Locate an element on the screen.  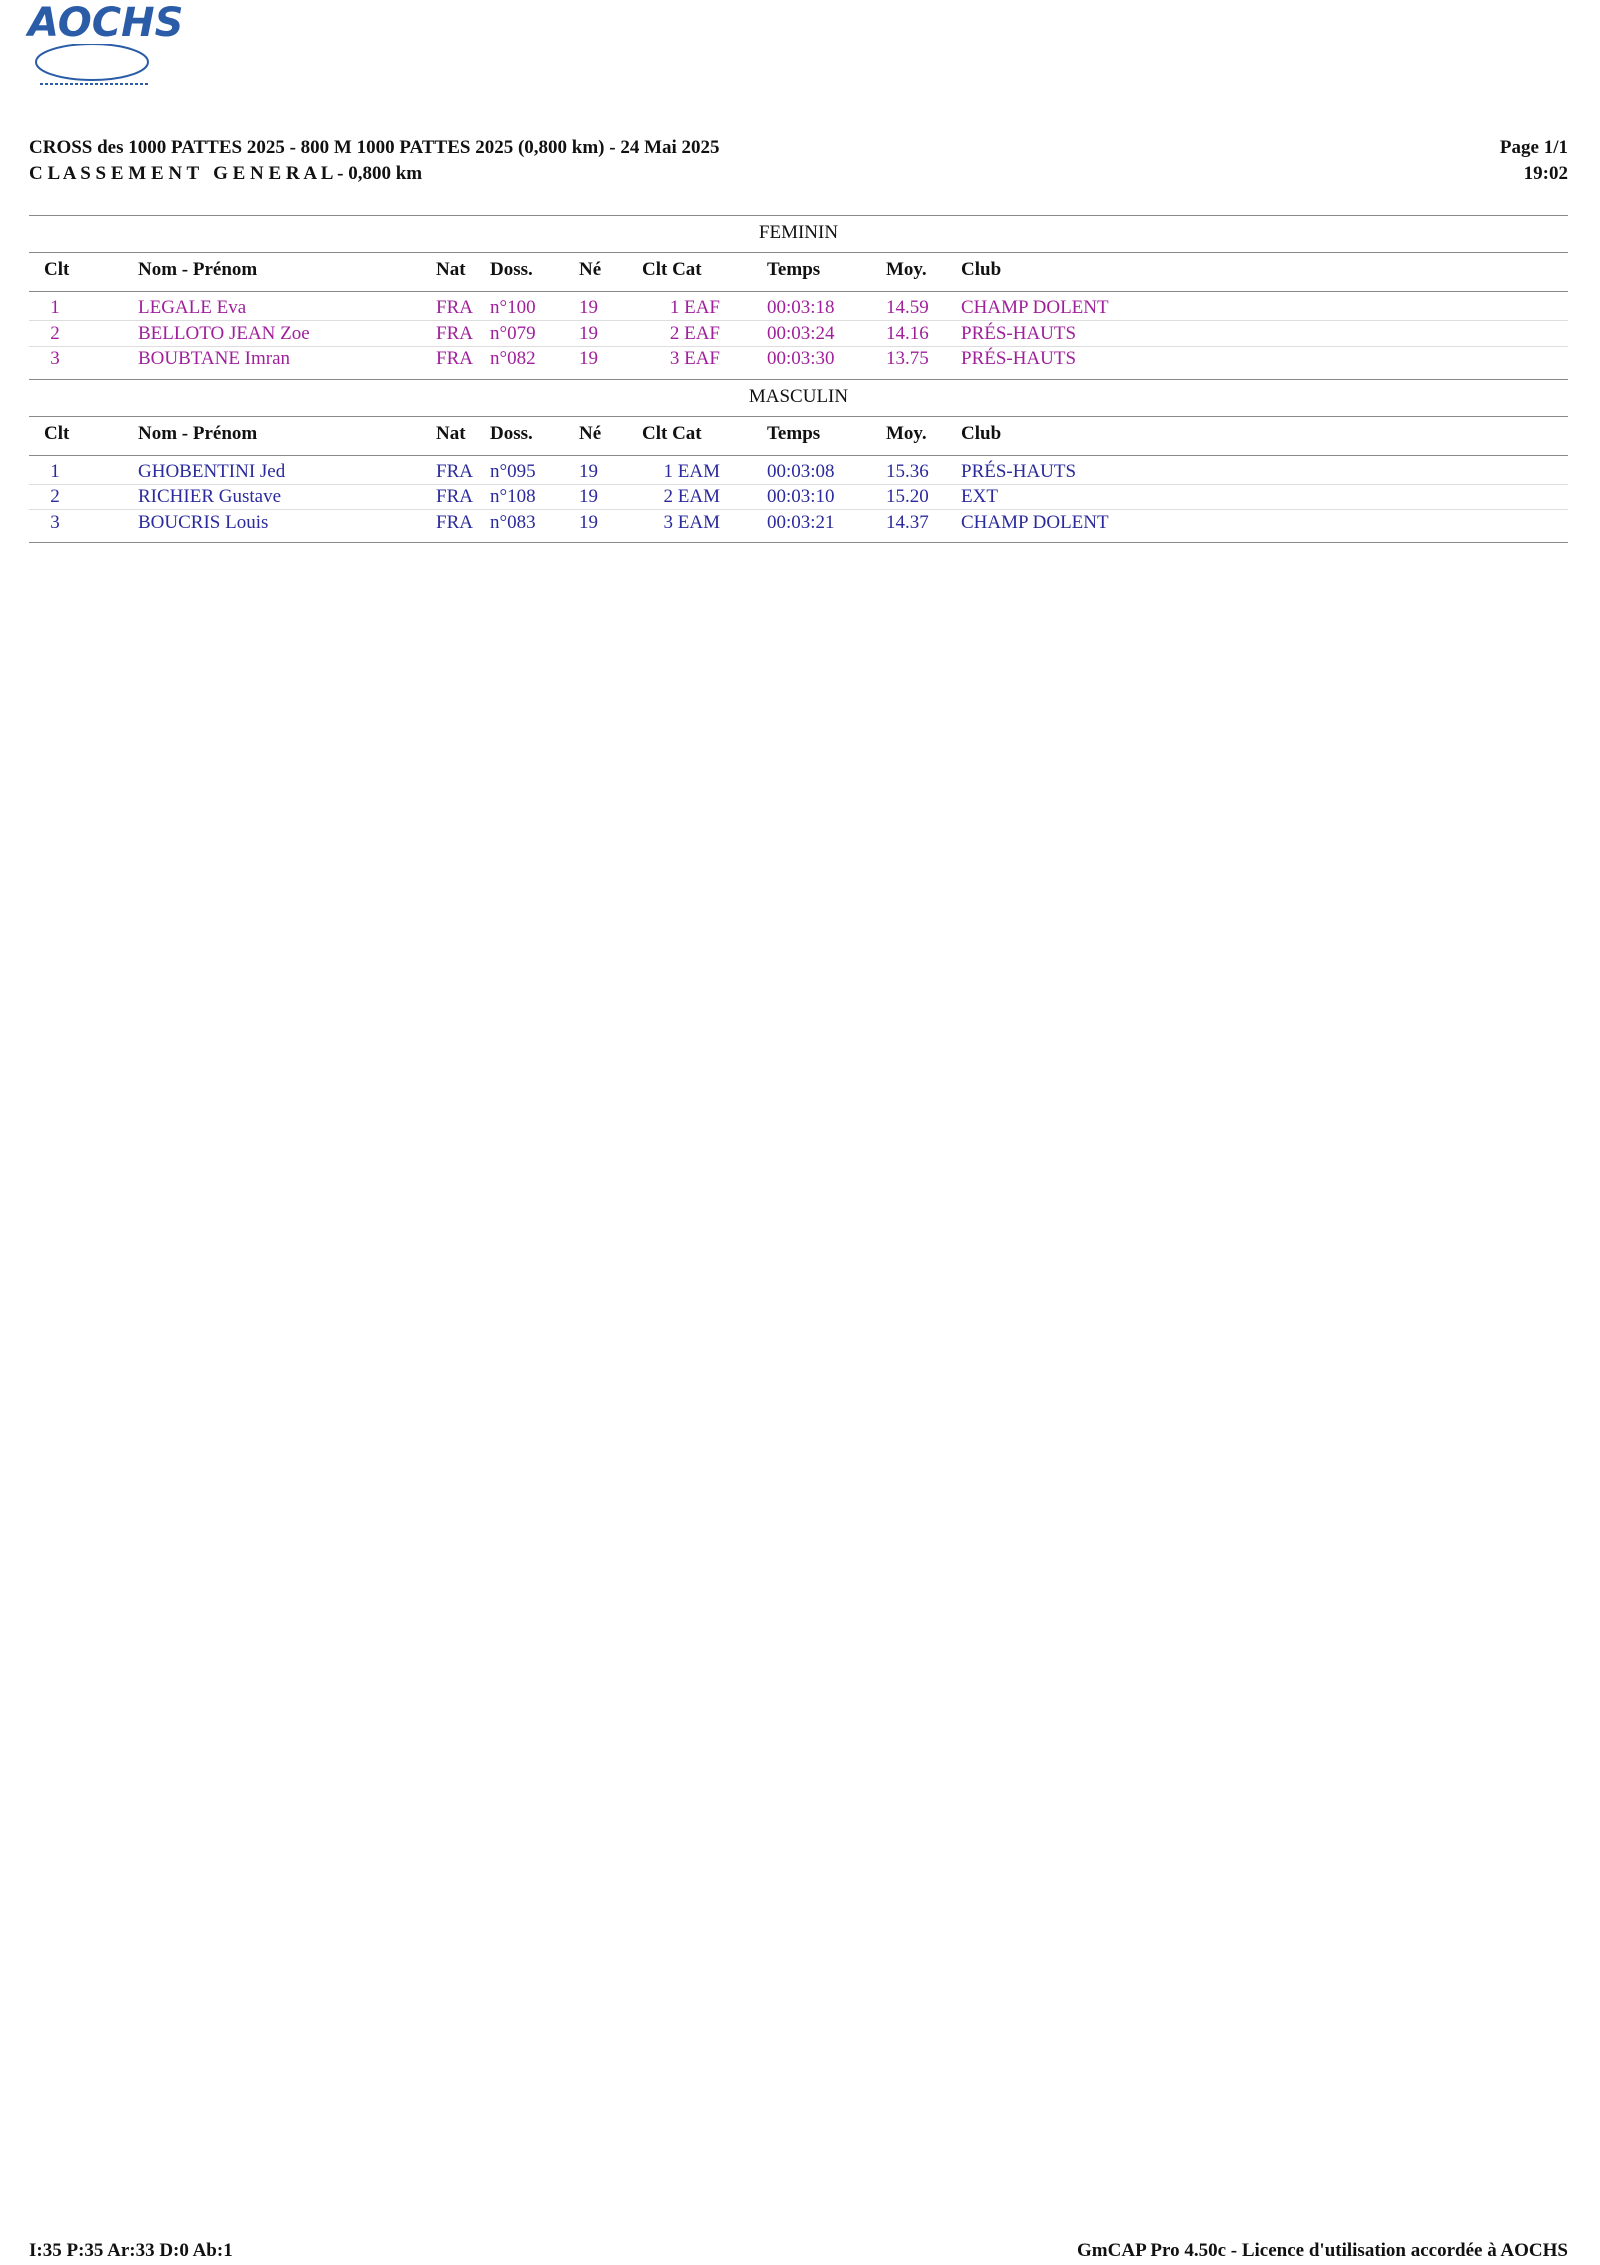
cell: GHOBENTINI Jed is located at coordinates (212, 471).